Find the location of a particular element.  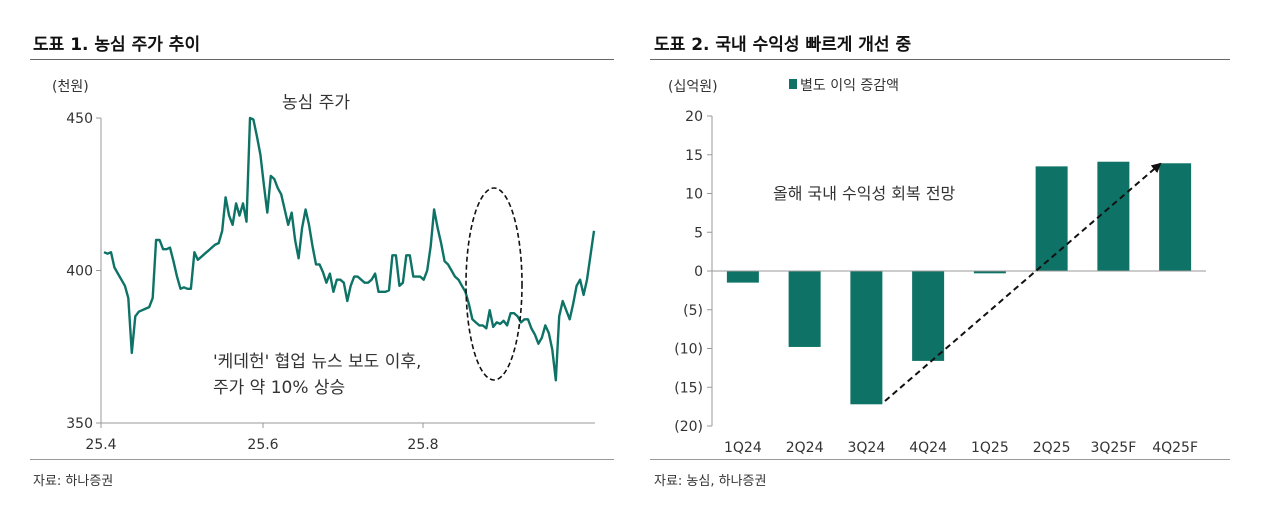

trend-arrow is located at coordinates (1023, 282).